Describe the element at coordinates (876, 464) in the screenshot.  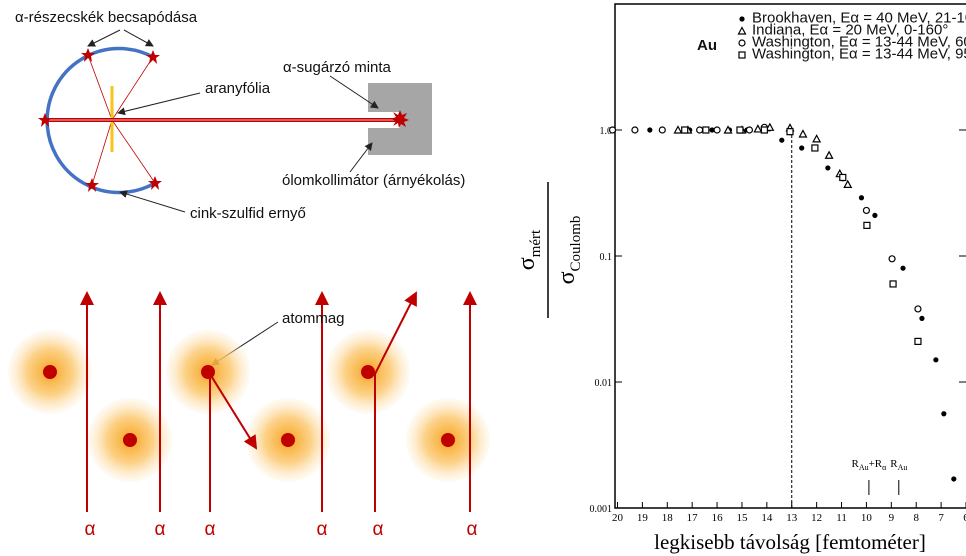
I see `symbol: +R` at that location.